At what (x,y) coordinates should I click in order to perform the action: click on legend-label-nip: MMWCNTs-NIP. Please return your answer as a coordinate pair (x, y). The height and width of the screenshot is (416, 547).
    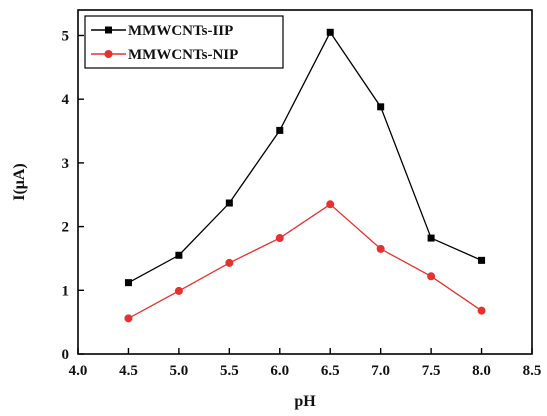
    Looking at the image, I should click on (183, 55).